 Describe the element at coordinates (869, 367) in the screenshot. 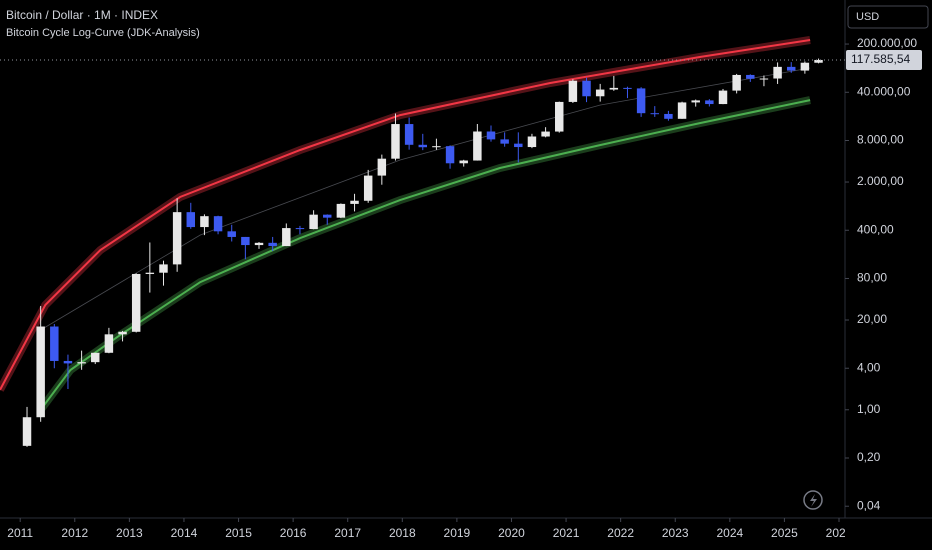

I see `y-tick-label: 4,00` at that location.